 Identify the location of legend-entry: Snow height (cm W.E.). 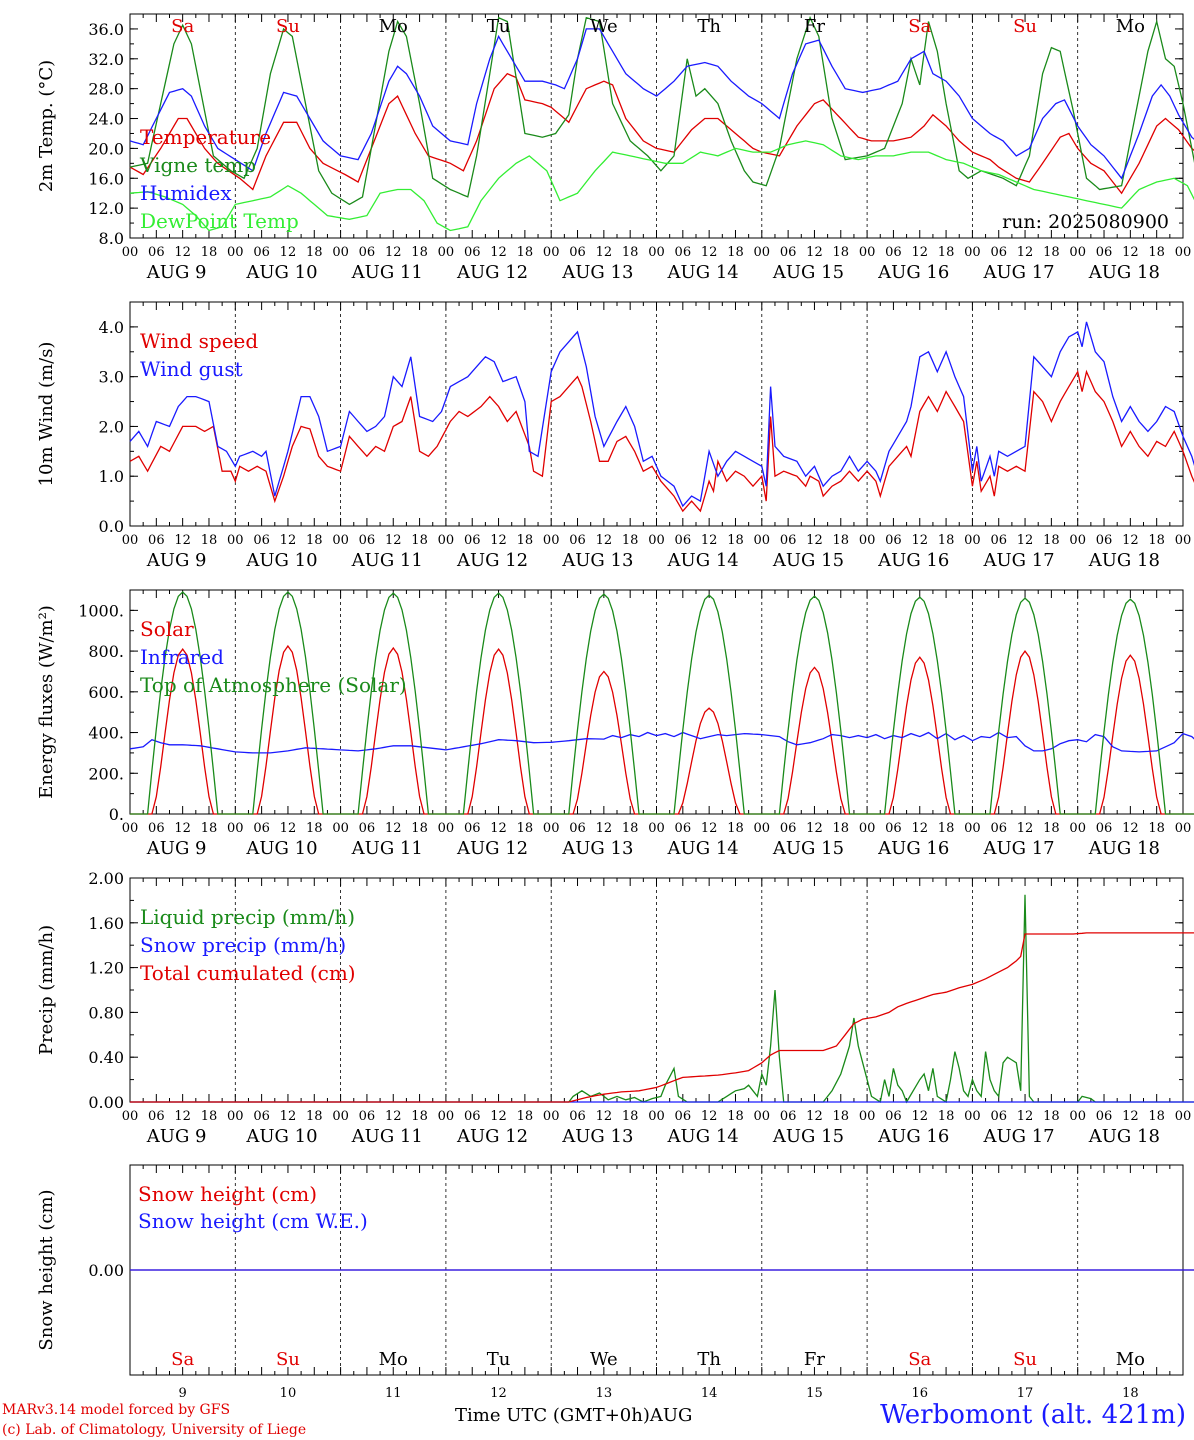
(253, 1221).